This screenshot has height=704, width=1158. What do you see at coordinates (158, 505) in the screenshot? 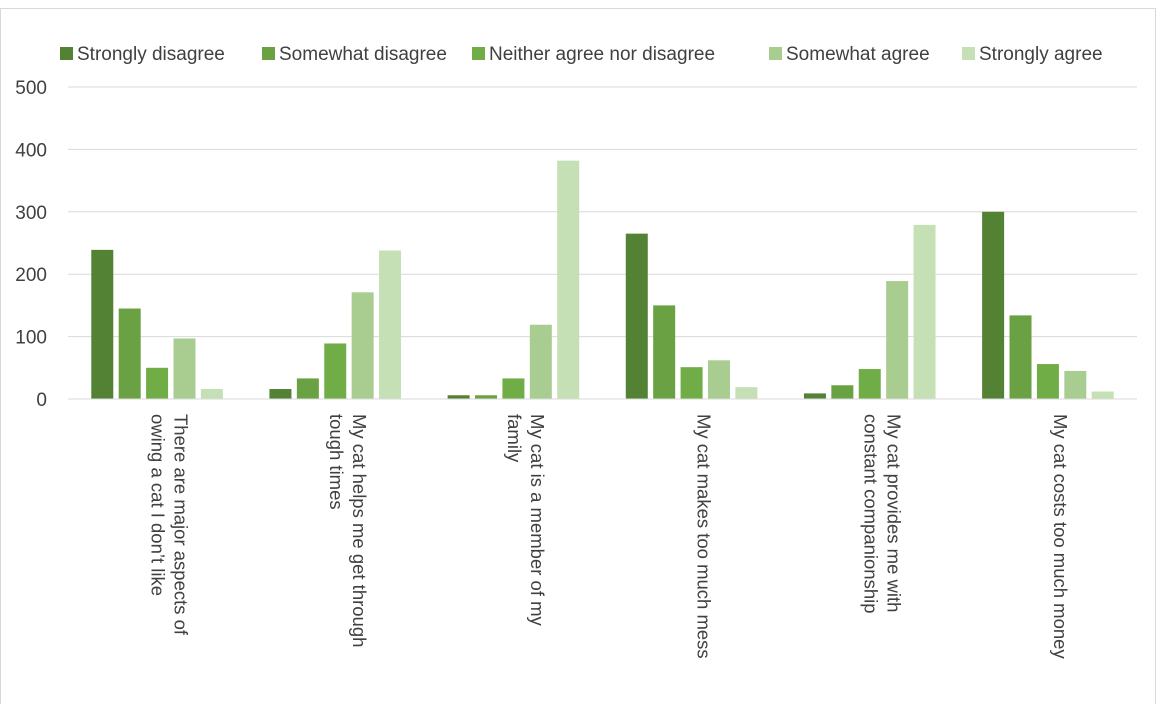
I see `category-label-line: owing a cat I don’t like` at bounding box center [158, 505].